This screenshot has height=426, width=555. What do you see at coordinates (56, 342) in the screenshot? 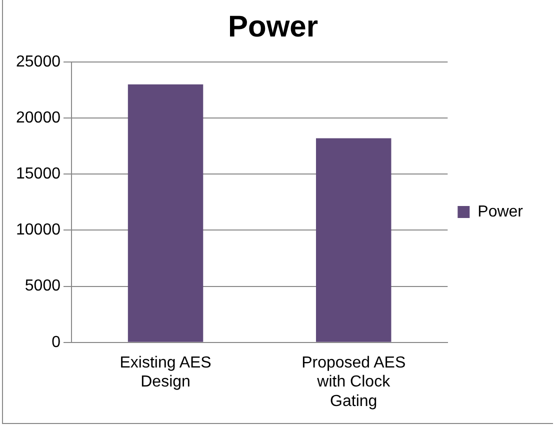
I see `y-tick-label: 0` at bounding box center [56, 342].